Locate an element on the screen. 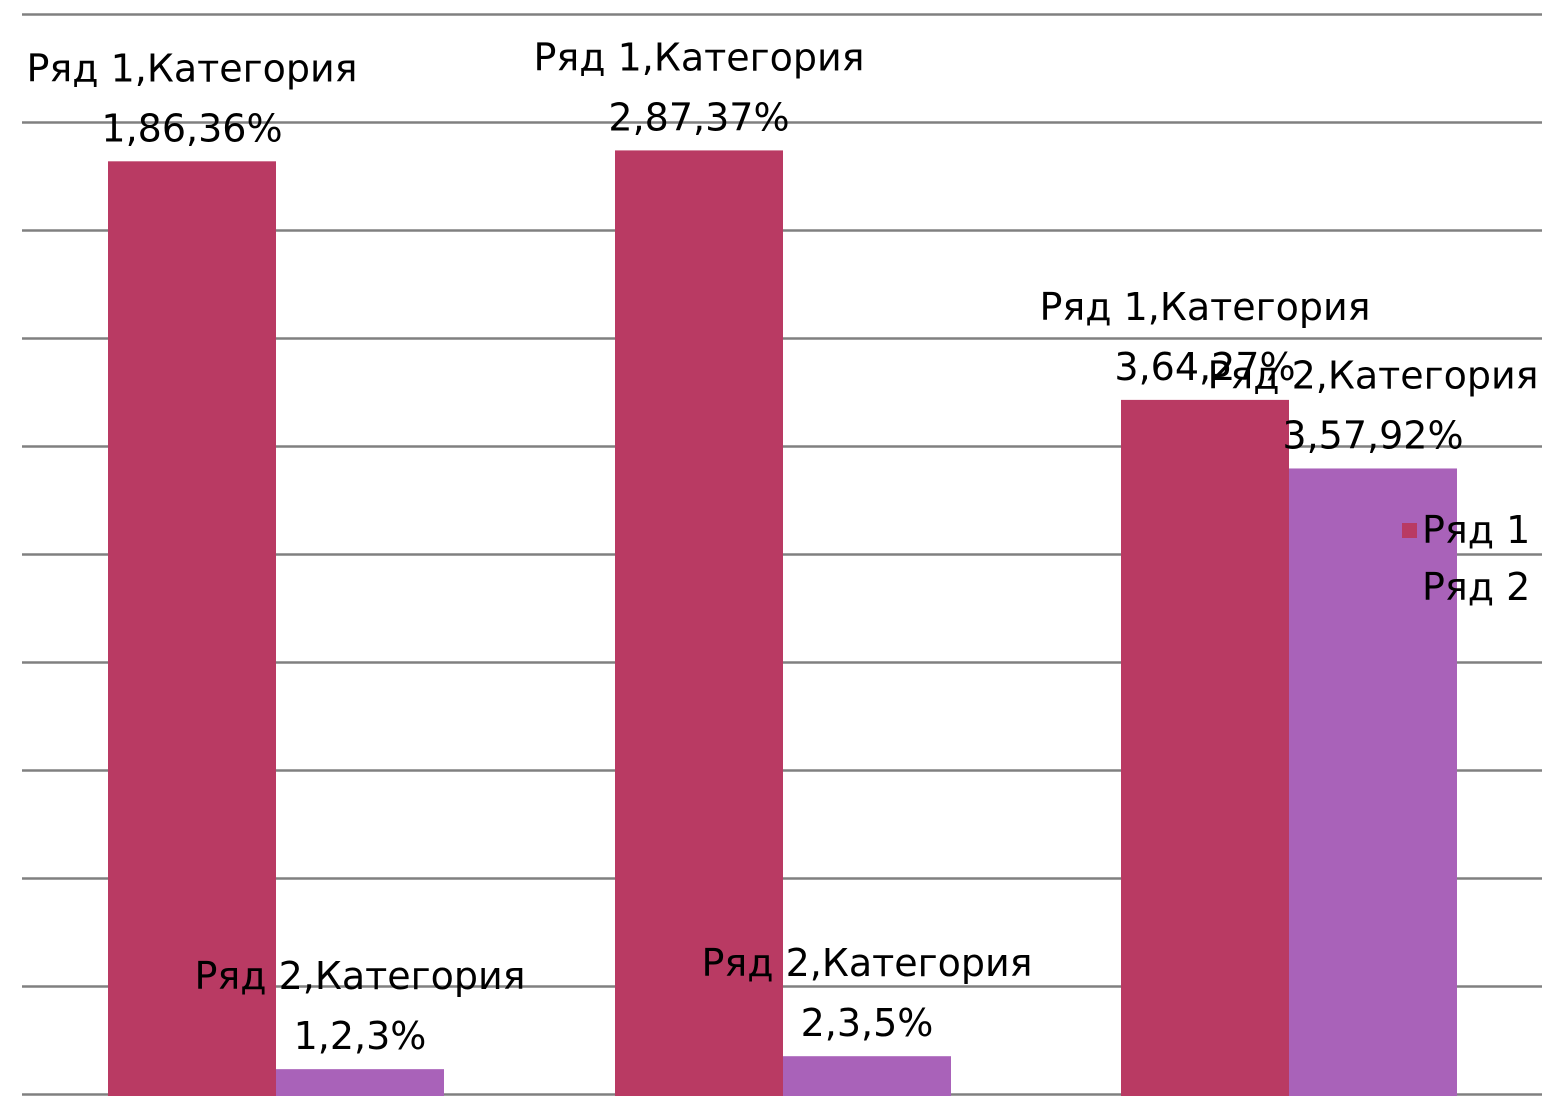 Image resolution: width=1562 pixels, height=1096 pixels. data-label-series2-cat3: Ряд 2,Категория 3,57,92% is located at coordinates (1372, 405).